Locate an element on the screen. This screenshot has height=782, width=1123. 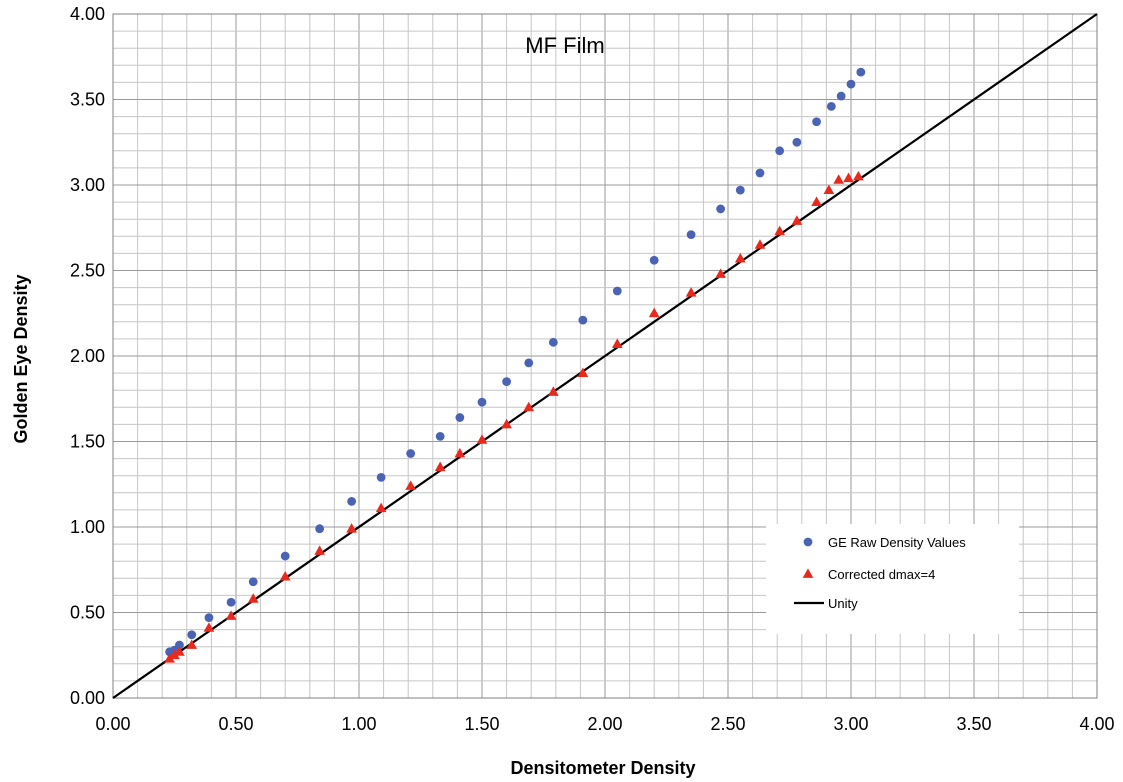
x-tick-label: 0.50 is located at coordinates (235, 724).